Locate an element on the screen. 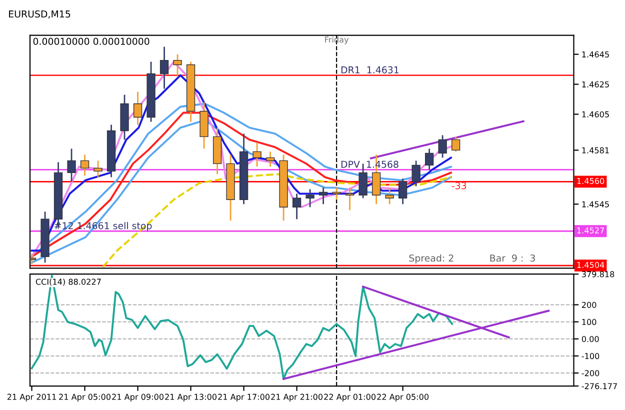 This screenshot has height=410, width=625. x-tick-label: 22 Apr 05:00 is located at coordinates (403, 398).